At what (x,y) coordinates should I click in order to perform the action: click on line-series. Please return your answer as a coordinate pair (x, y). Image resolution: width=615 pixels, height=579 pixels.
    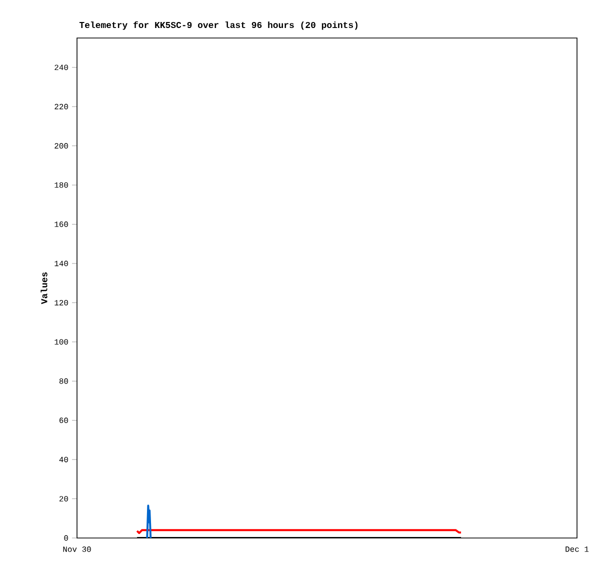
    Looking at the image, I should click on (149, 521).